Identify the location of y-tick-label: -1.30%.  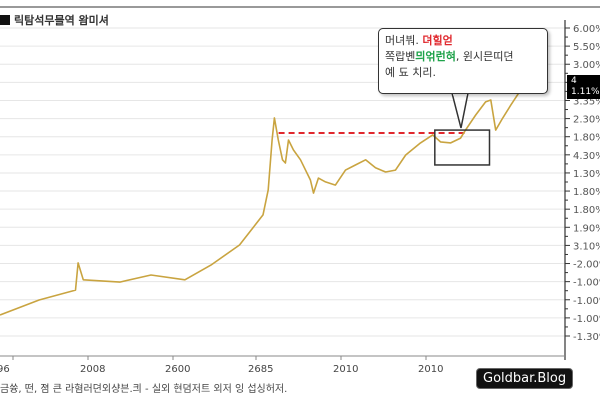
(586, 337).